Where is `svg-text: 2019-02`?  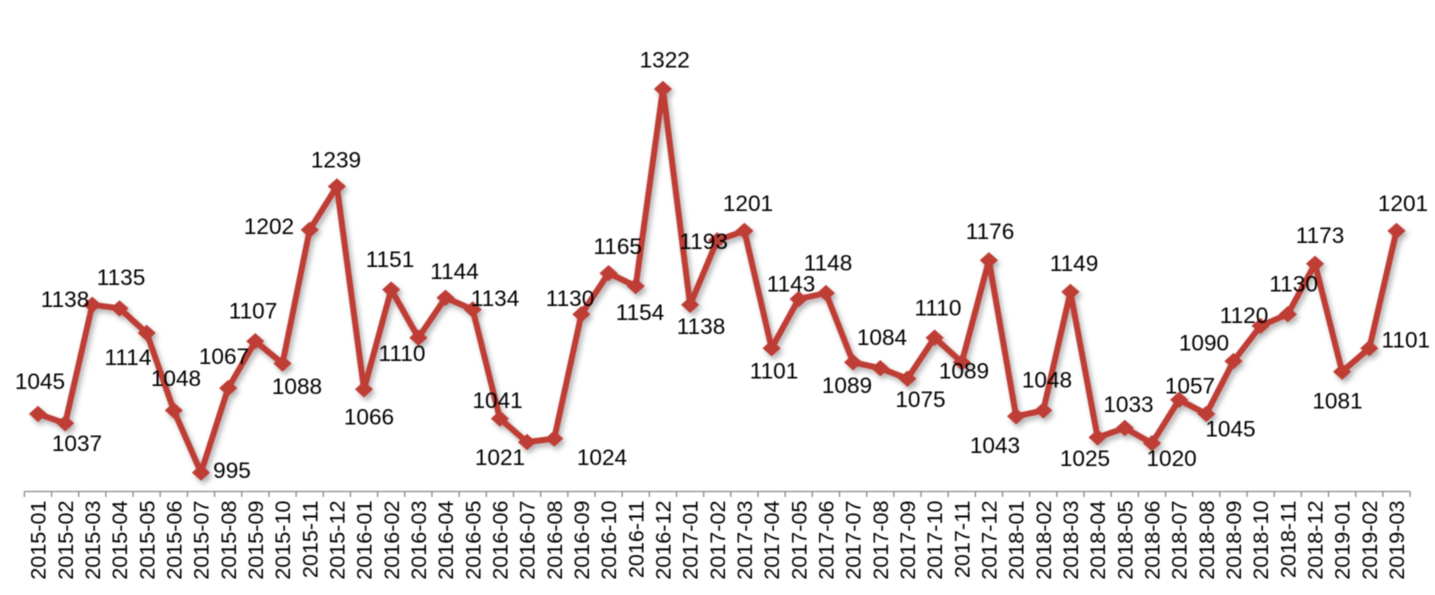 svg-text: 2019-02 is located at coordinates (1369, 540).